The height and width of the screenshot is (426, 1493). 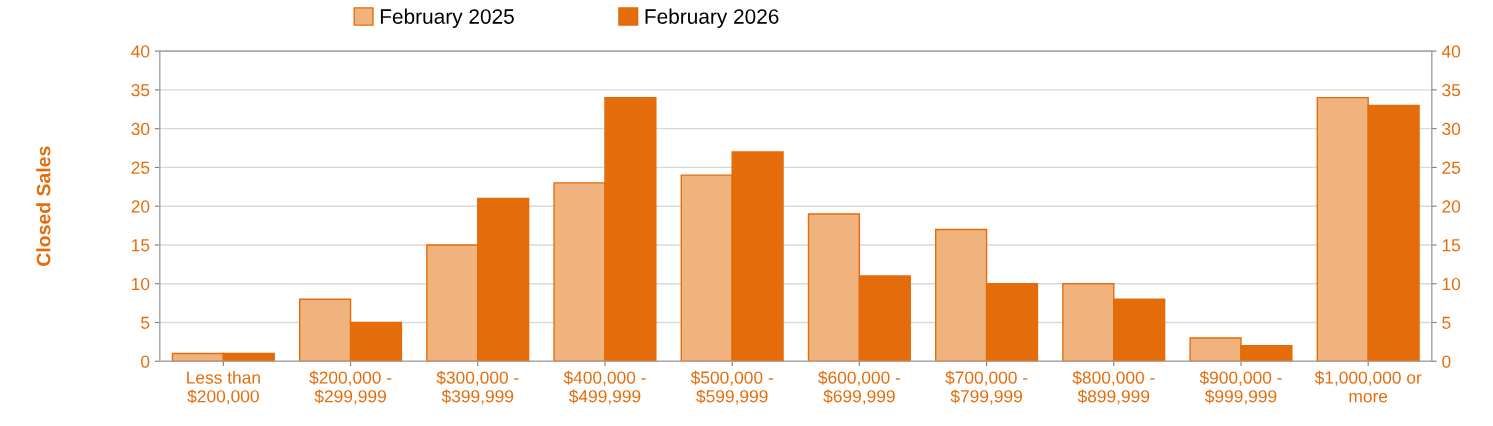 I want to click on x-tick-label: $300,000 - $399,999, so click(x=477, y=387).